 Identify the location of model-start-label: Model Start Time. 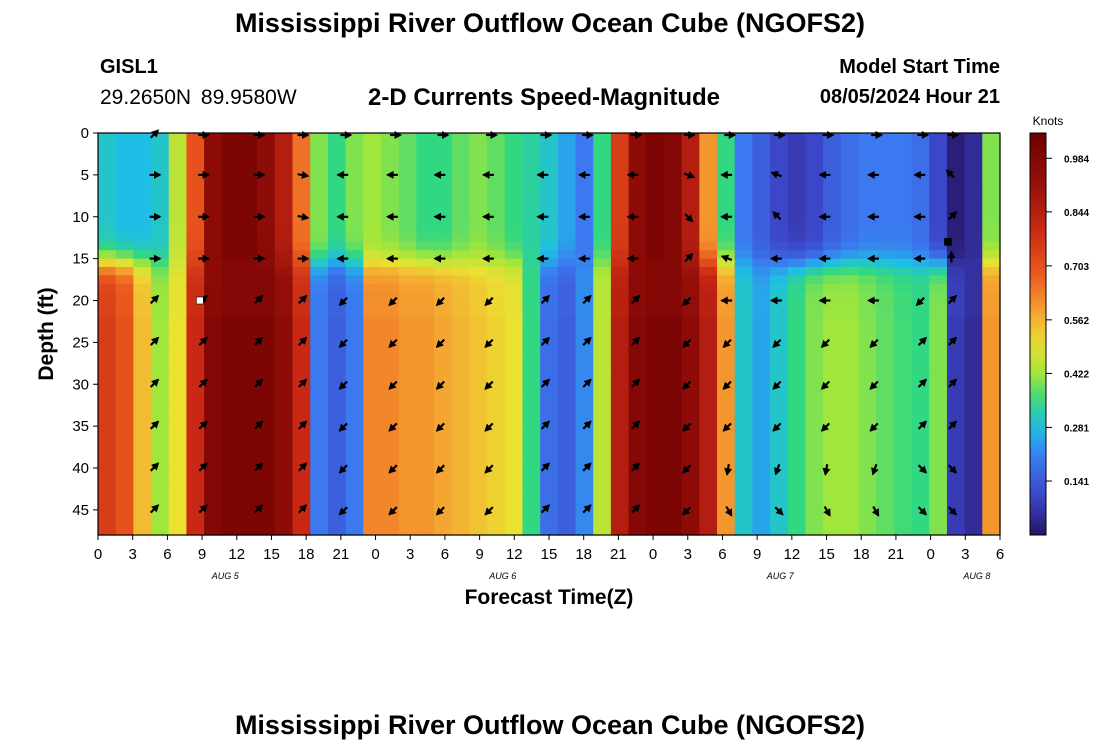
(919, 67).